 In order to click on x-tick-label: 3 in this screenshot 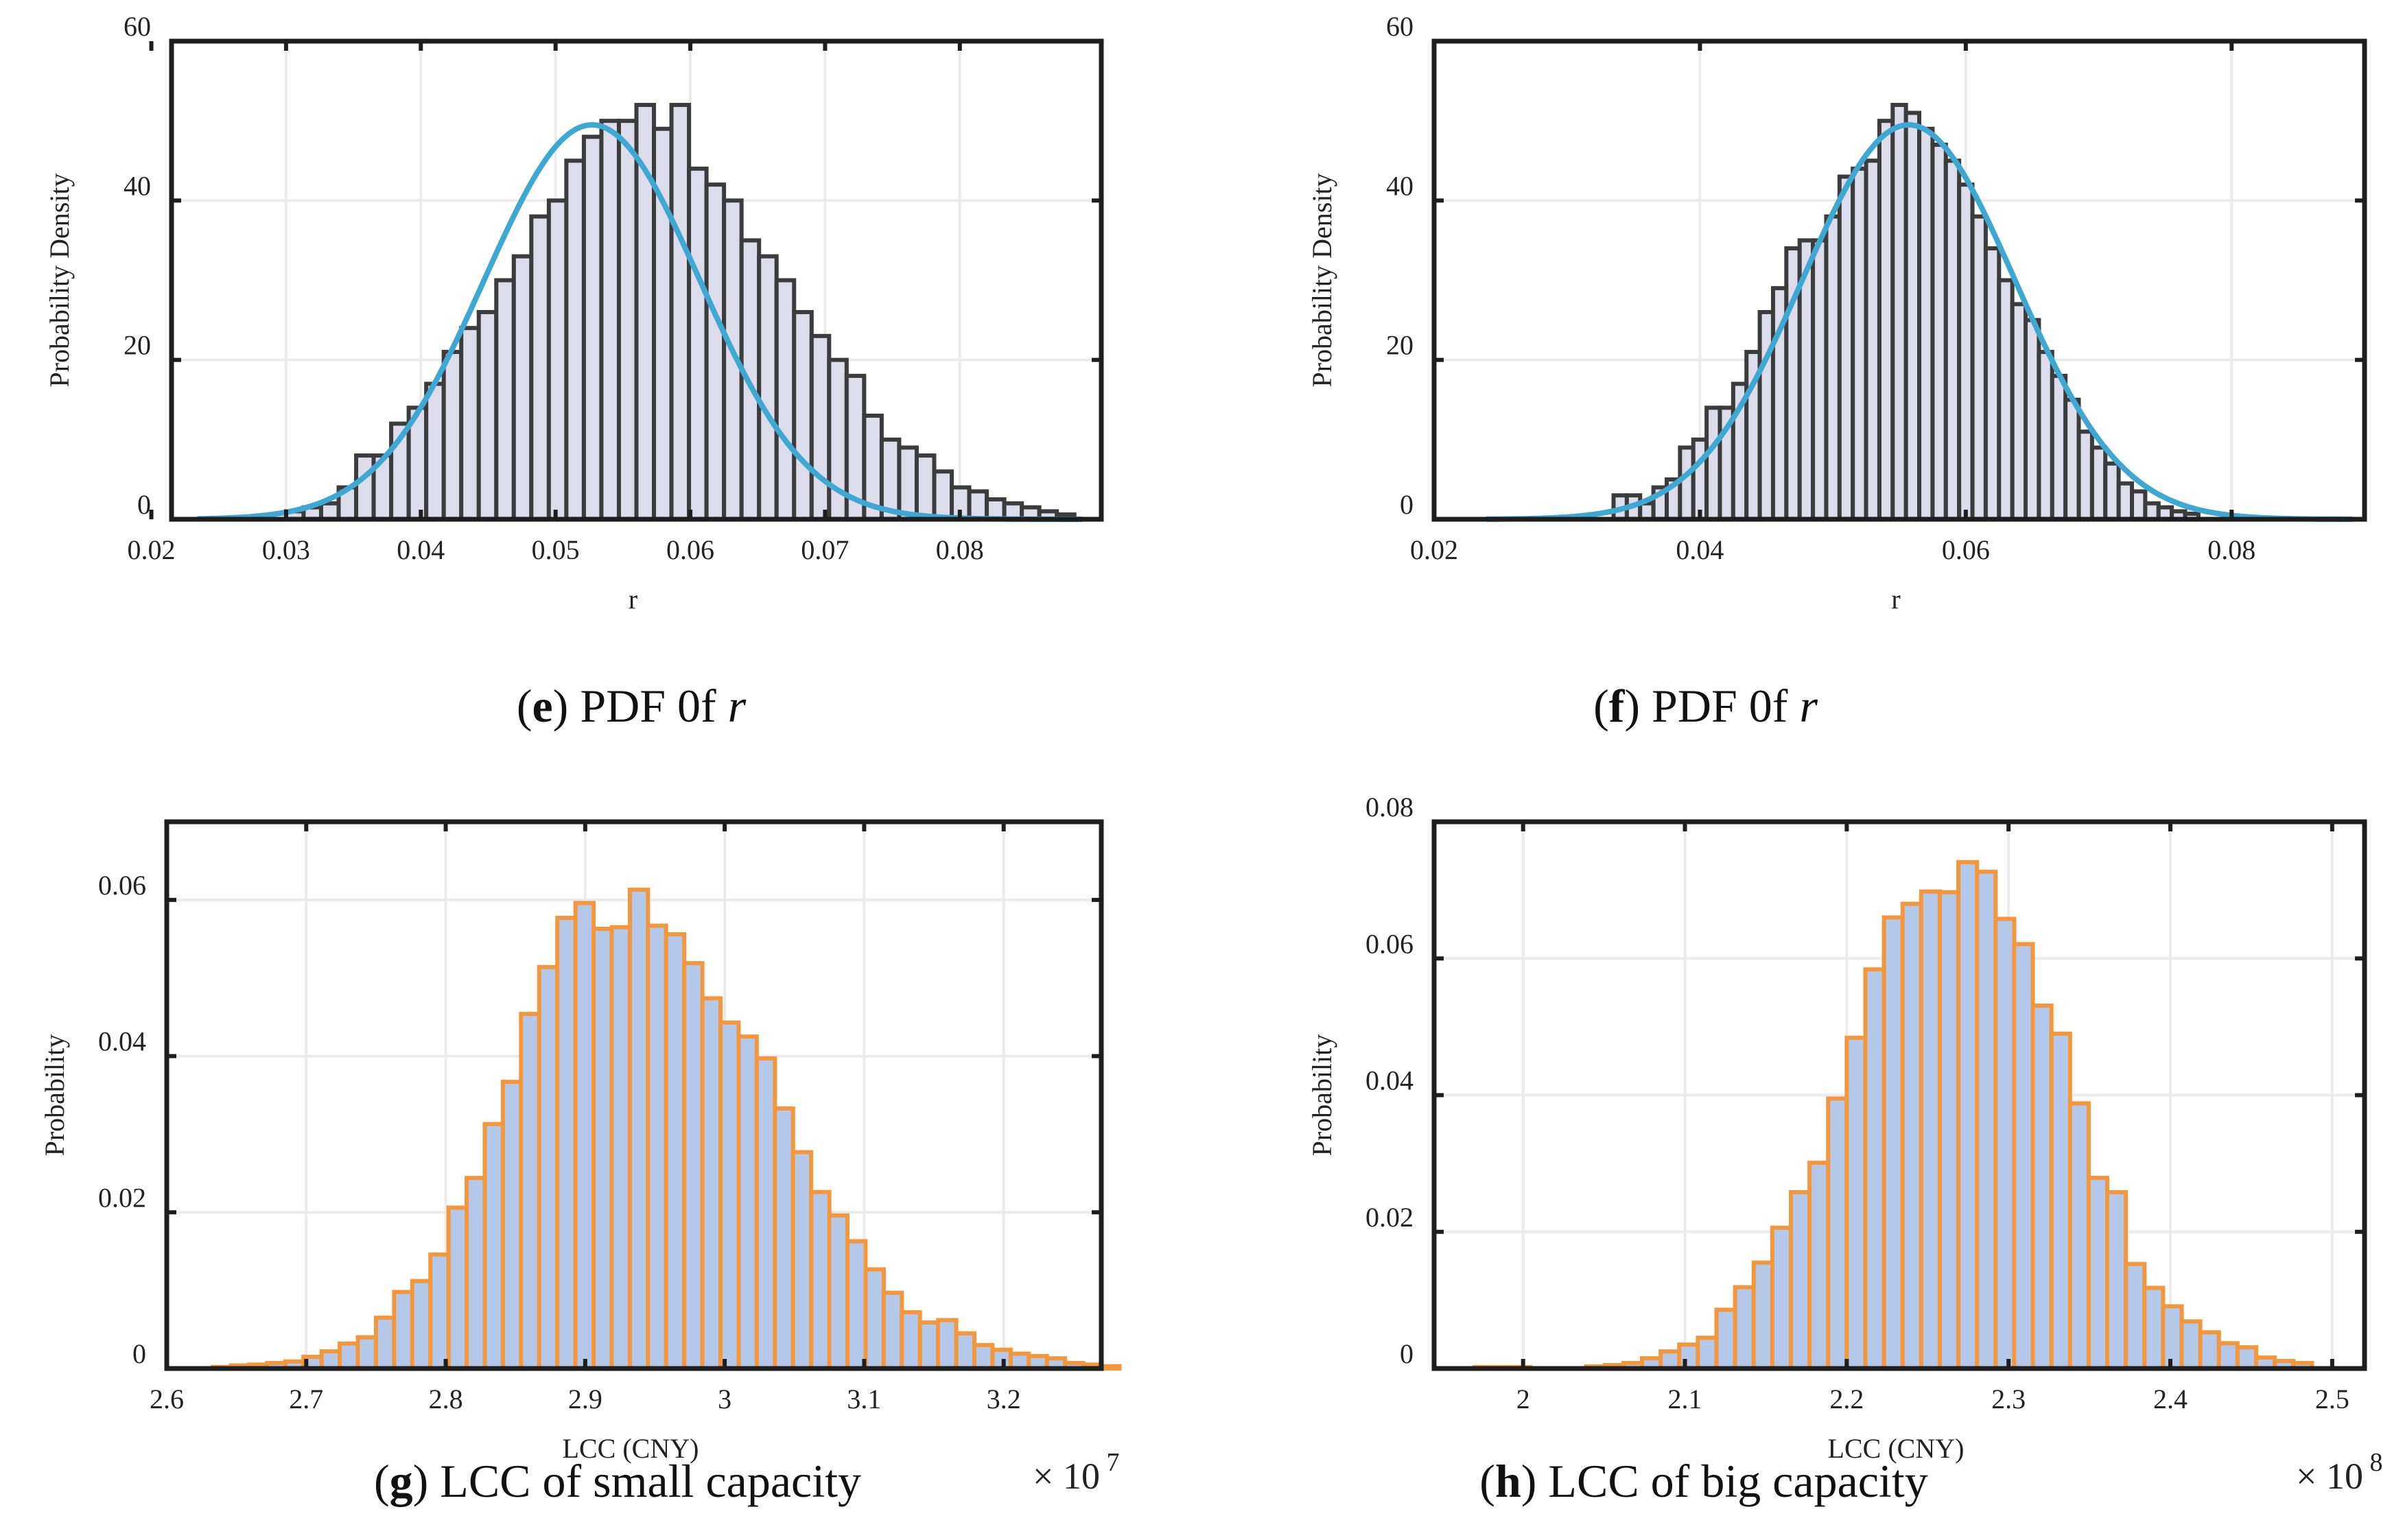, I will do `click(724, 1399)`.